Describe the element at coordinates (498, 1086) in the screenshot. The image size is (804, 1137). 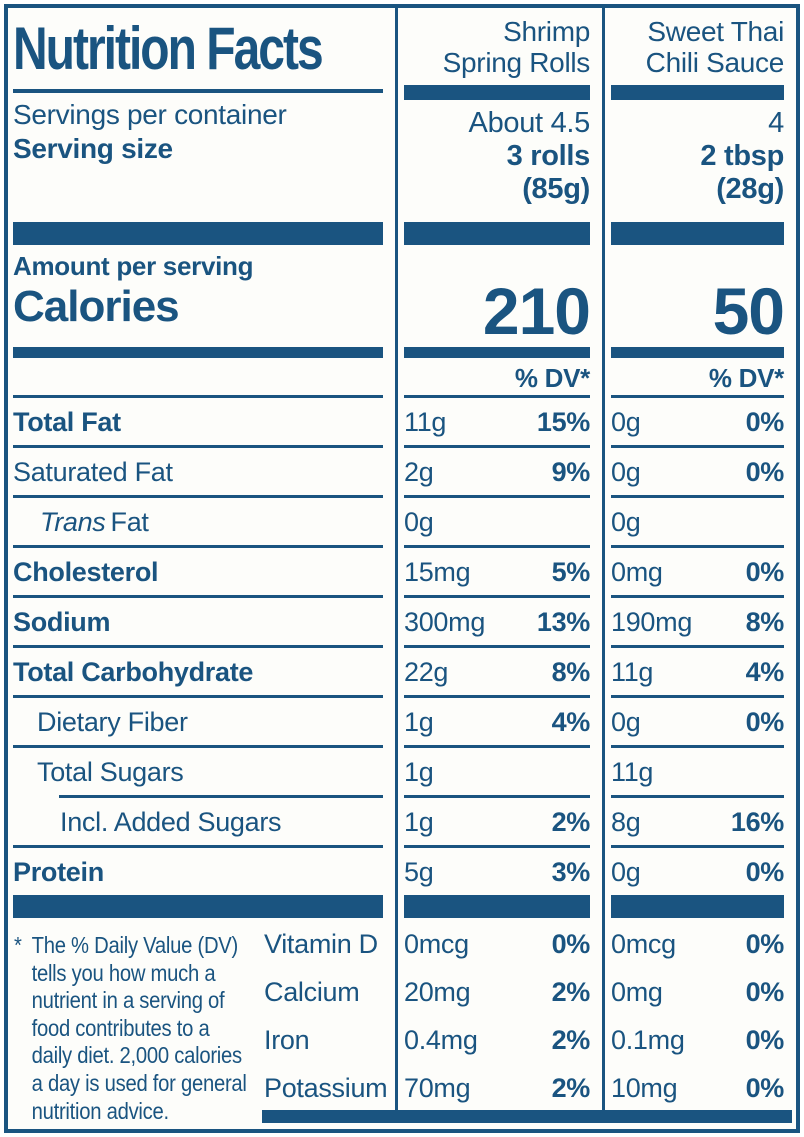
I see `value-cell: 70mg 2%` at that location.